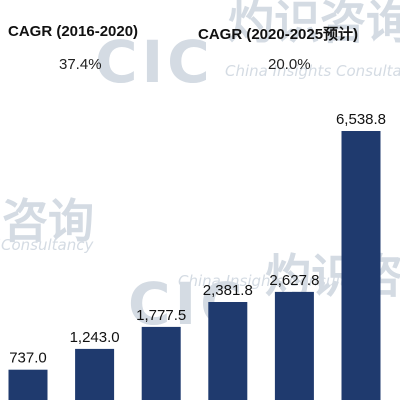 This screenshot has height=400, width=400. I want to click on cagr-2016-2020-value: 37.4%, so click(80, 64).